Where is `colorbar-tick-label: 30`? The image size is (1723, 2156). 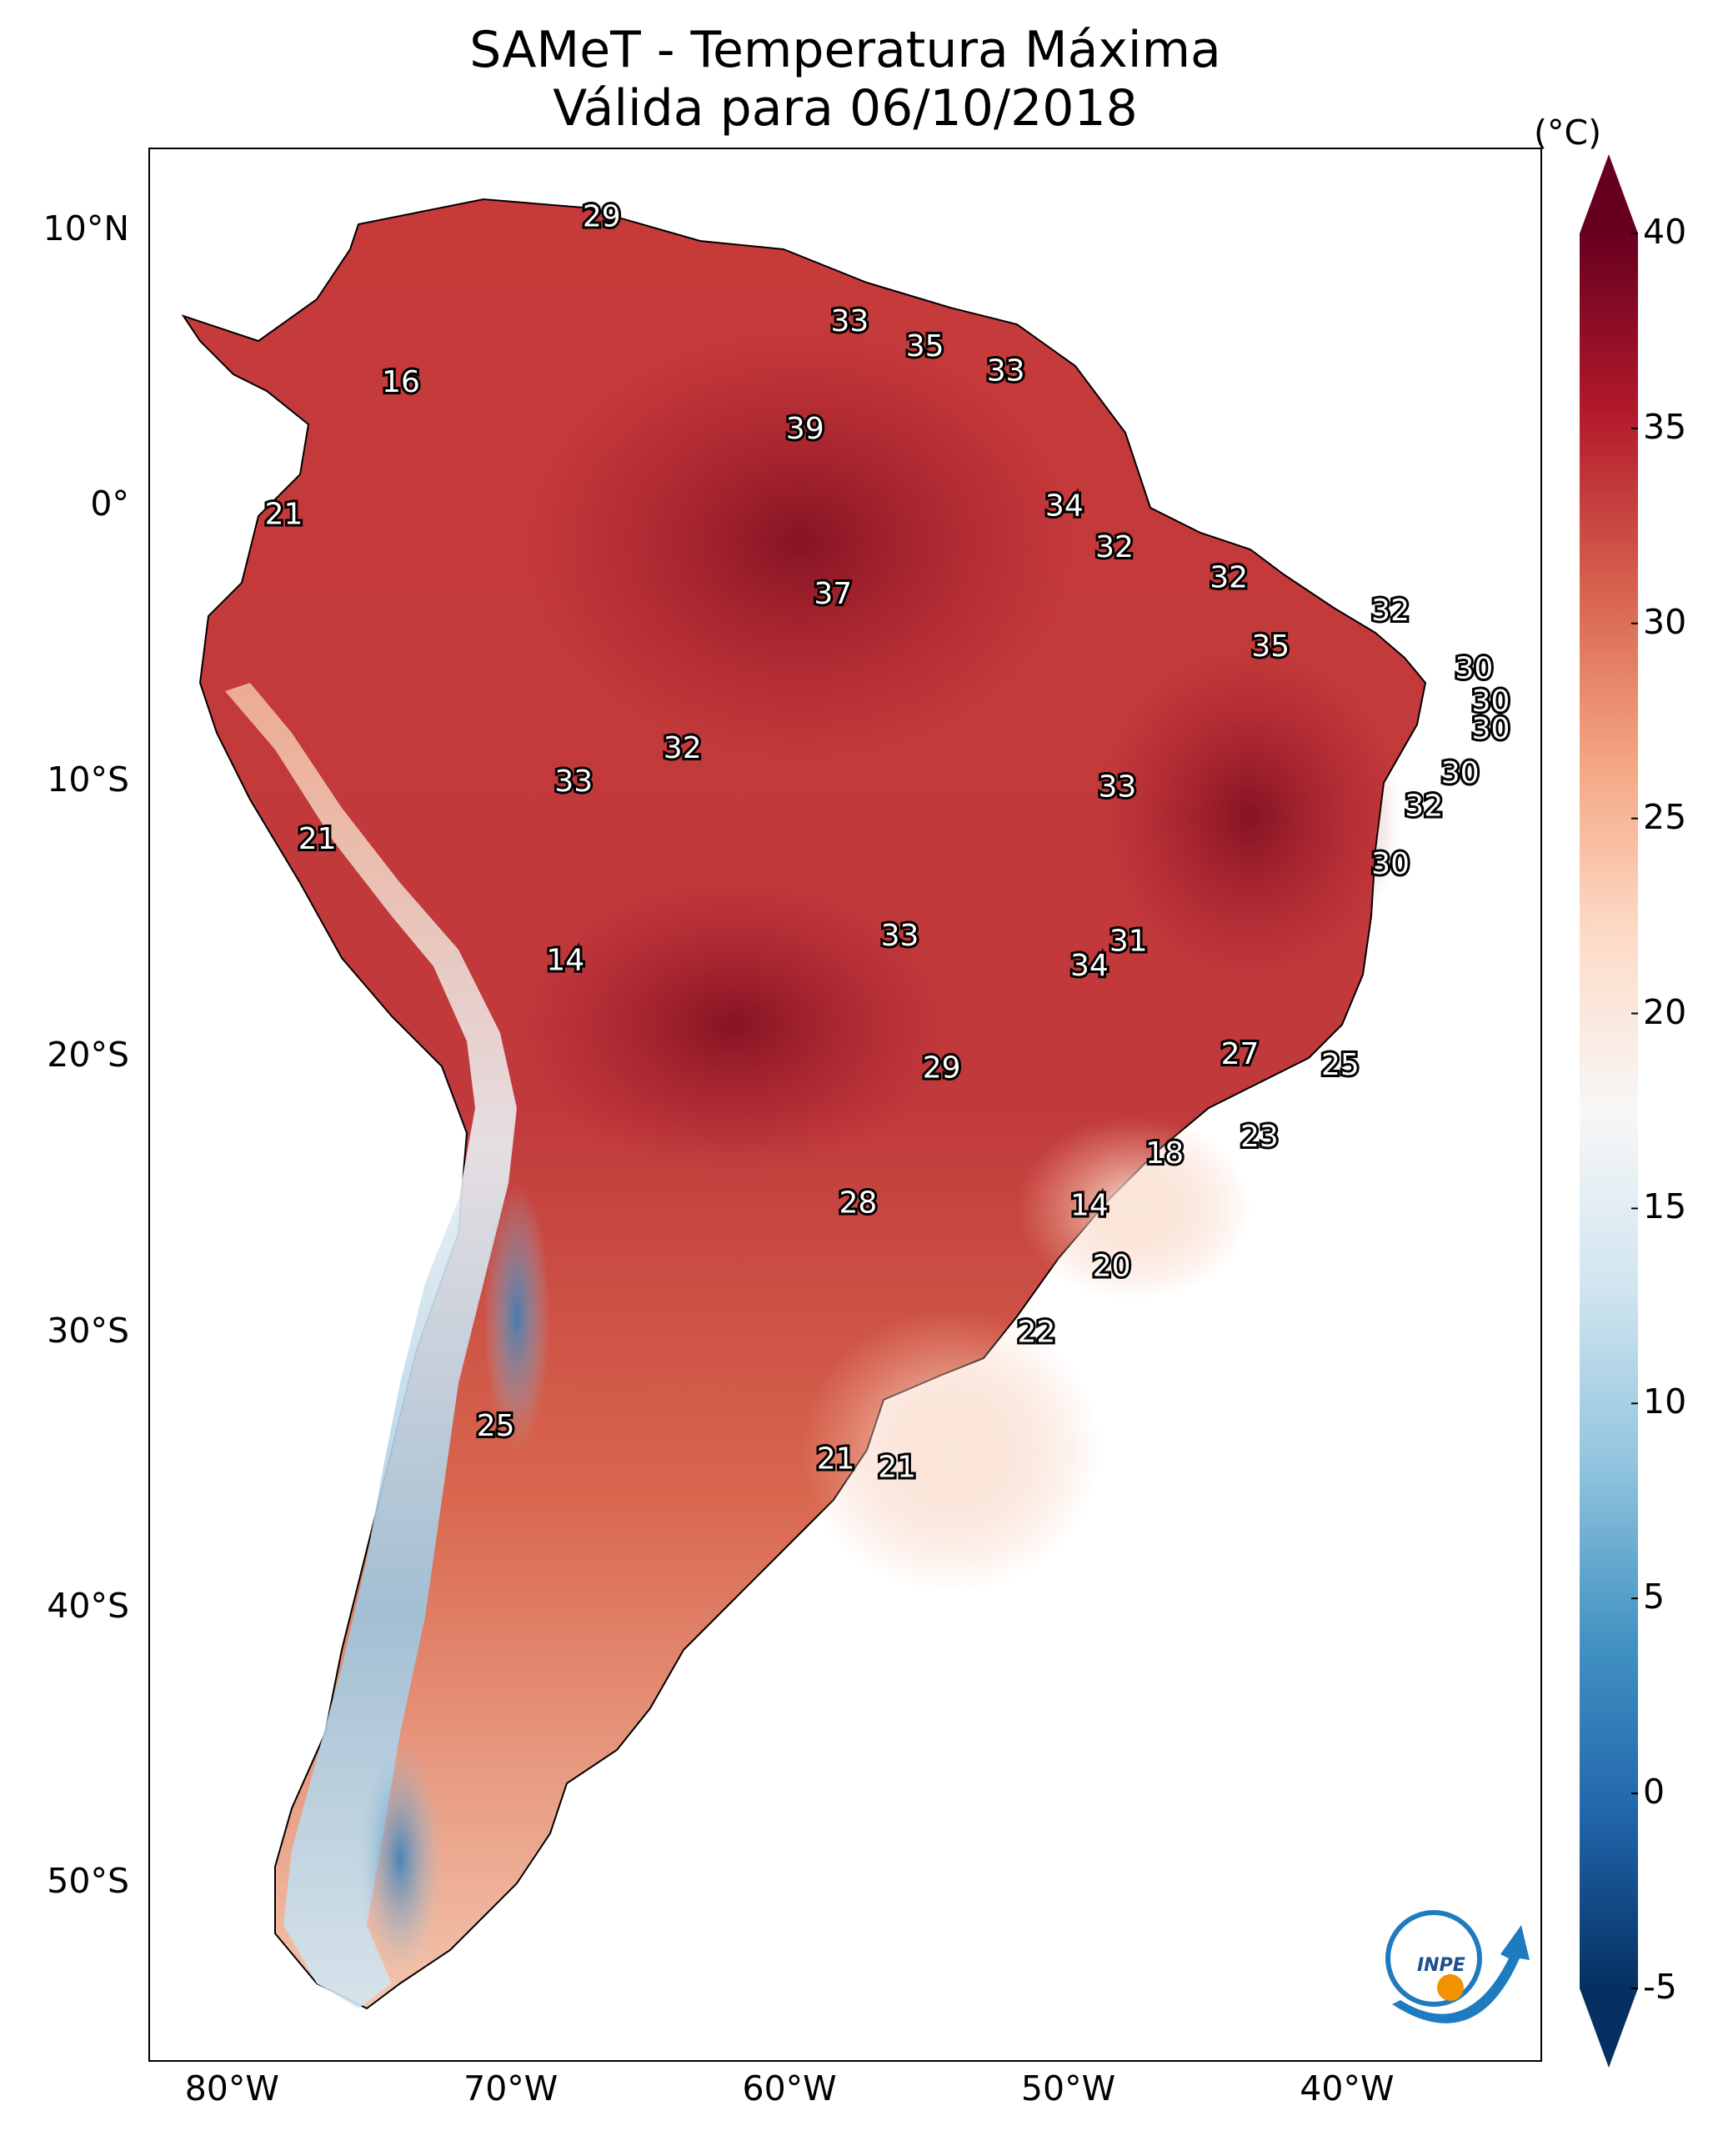 colorbar-tick-label: 30 is located at coordinates (1665, 621).